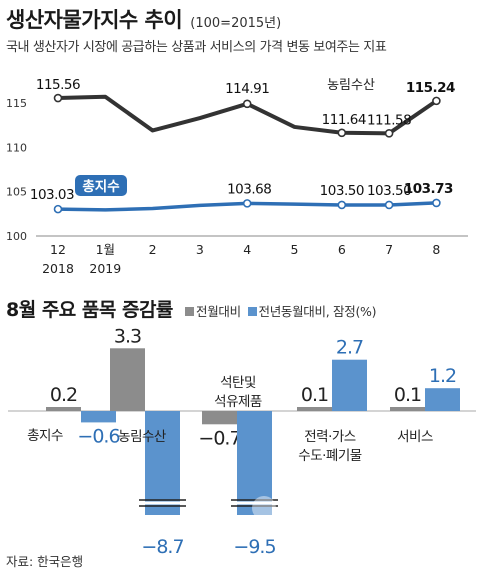 Image resolution: width=484 pixels, height=573 pixels. Describe the element at coordinates (252, 311) in the screenshot. I see `legend-swatch-yoy` at that location.